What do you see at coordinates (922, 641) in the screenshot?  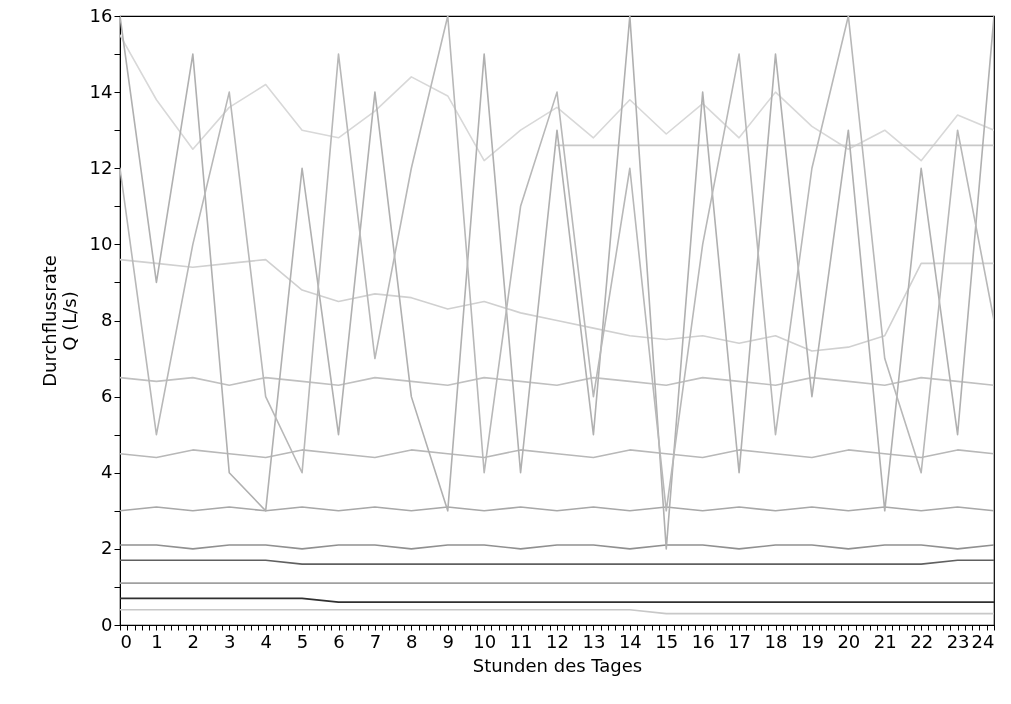 I see `x-tick-label: 22` at bounding box center [922, 641].